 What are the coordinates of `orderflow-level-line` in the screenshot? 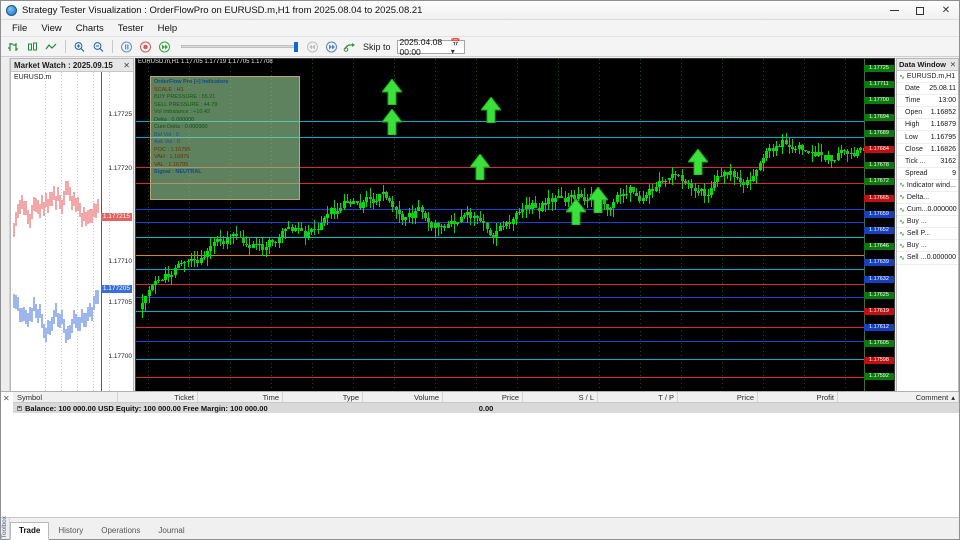 It's located at (500, 269).